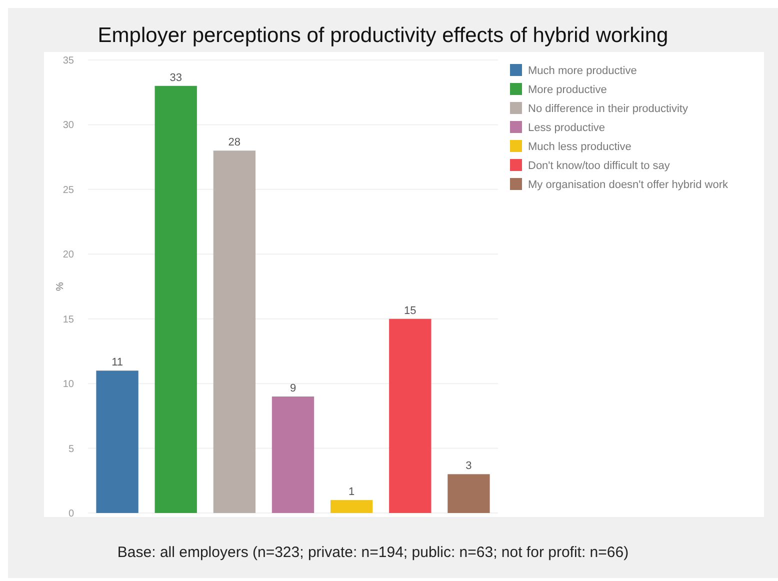 This screenshot has height=581, width=778. I want to click on legend-label: My organisation doesn't offer hybrid work, so click(628, 184).